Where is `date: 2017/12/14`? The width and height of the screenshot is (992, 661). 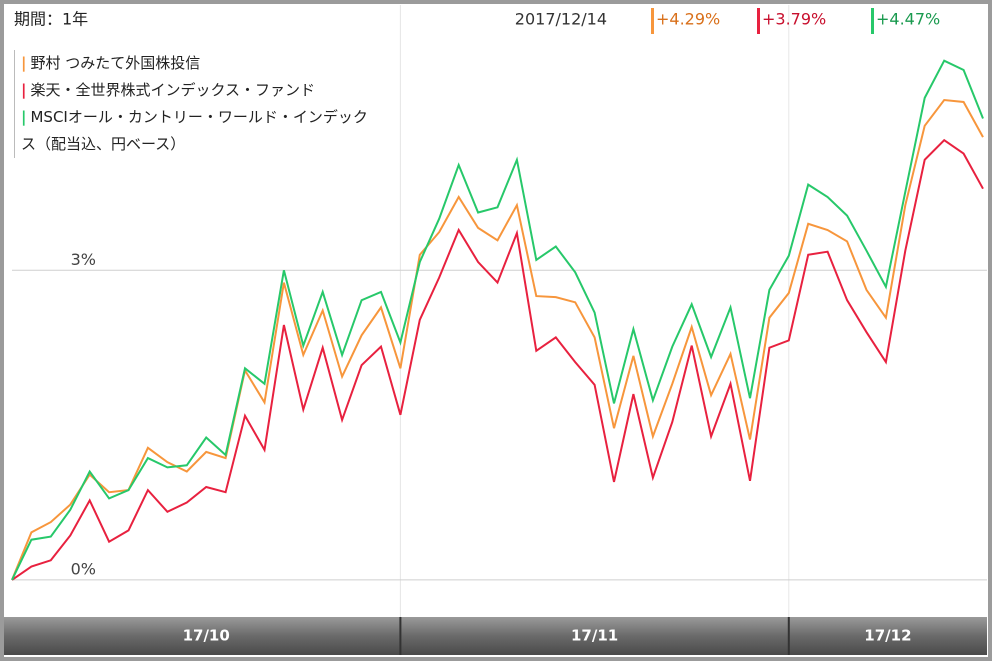 date: 2017/12/14 is located at coordinates (561, 19).